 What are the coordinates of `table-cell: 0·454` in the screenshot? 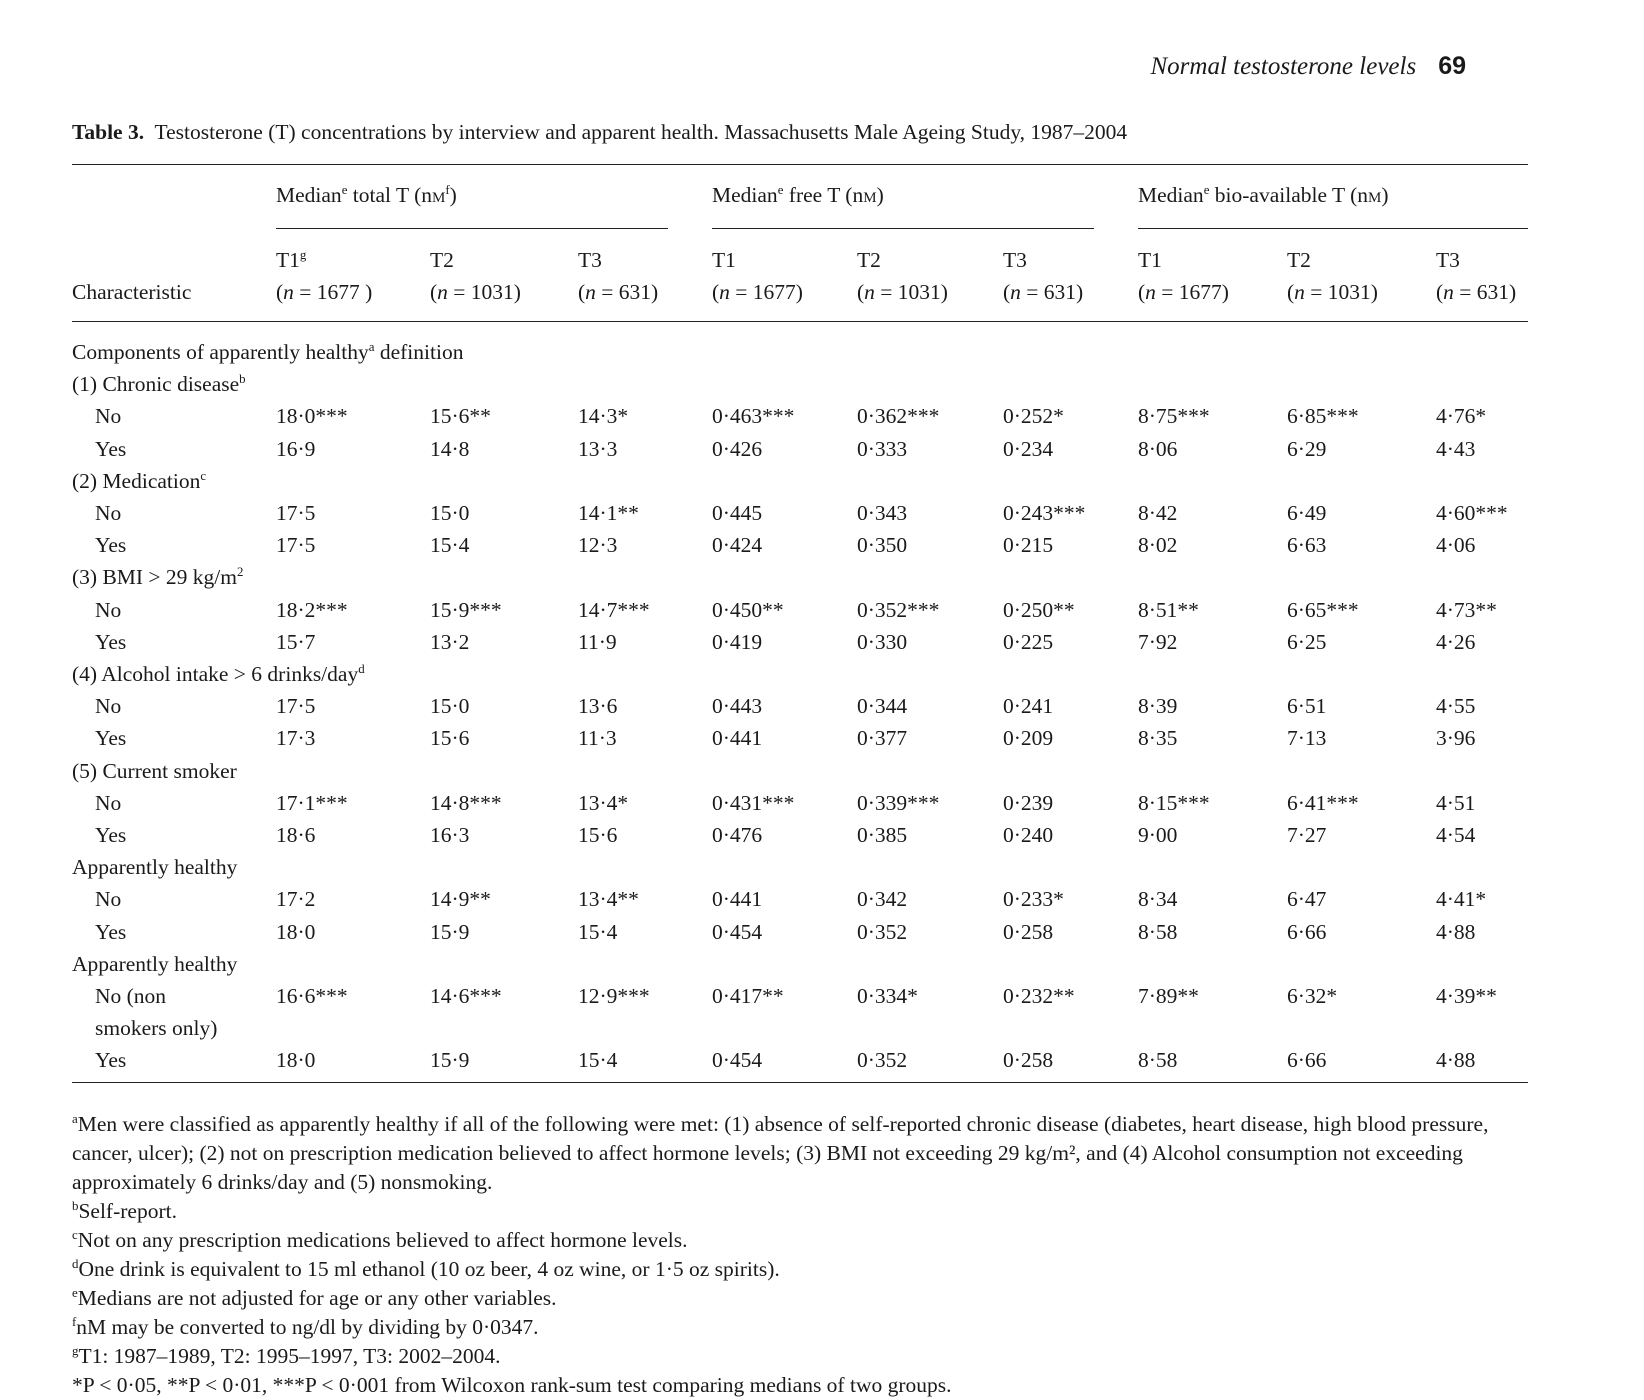 It's located at (737, 931).